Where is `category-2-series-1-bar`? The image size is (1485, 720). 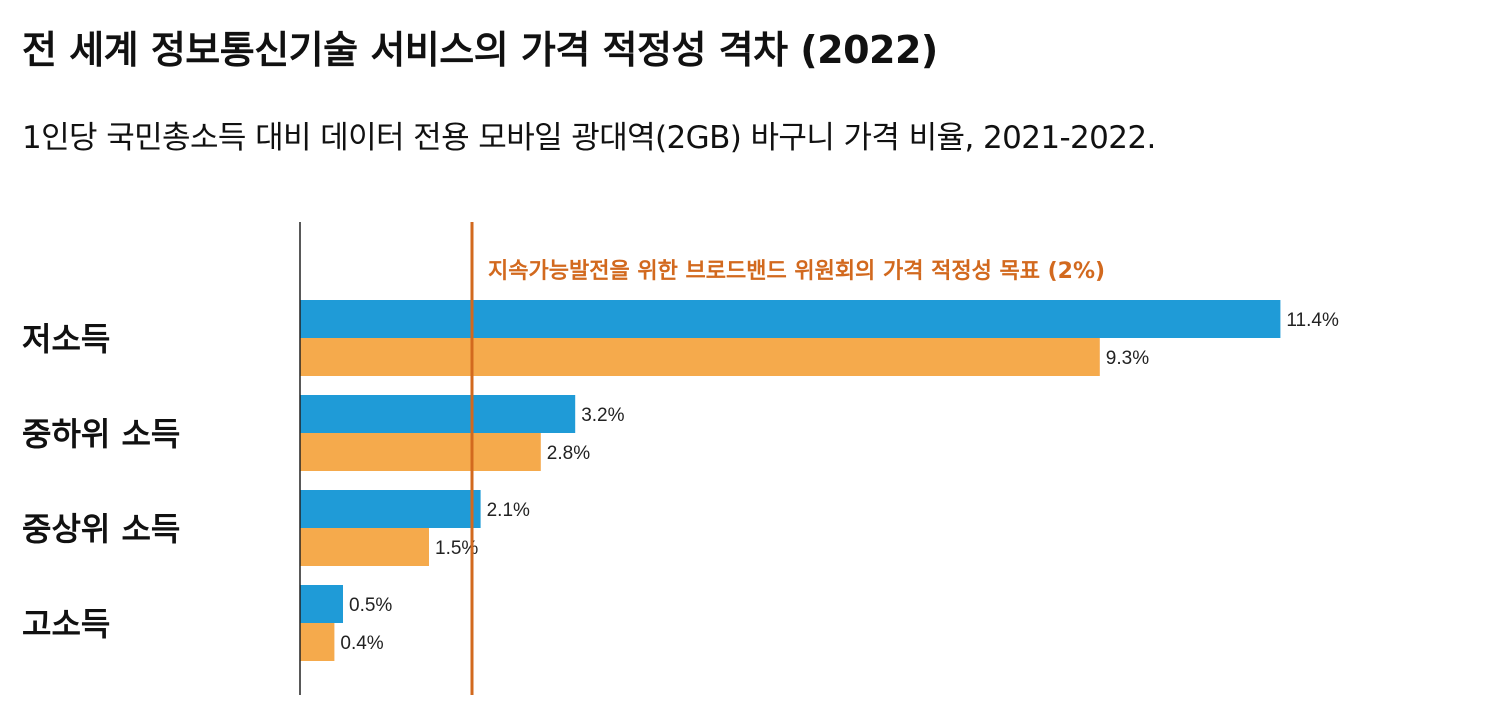
category-2-series-1-bar is located at coordinates (438, 414).